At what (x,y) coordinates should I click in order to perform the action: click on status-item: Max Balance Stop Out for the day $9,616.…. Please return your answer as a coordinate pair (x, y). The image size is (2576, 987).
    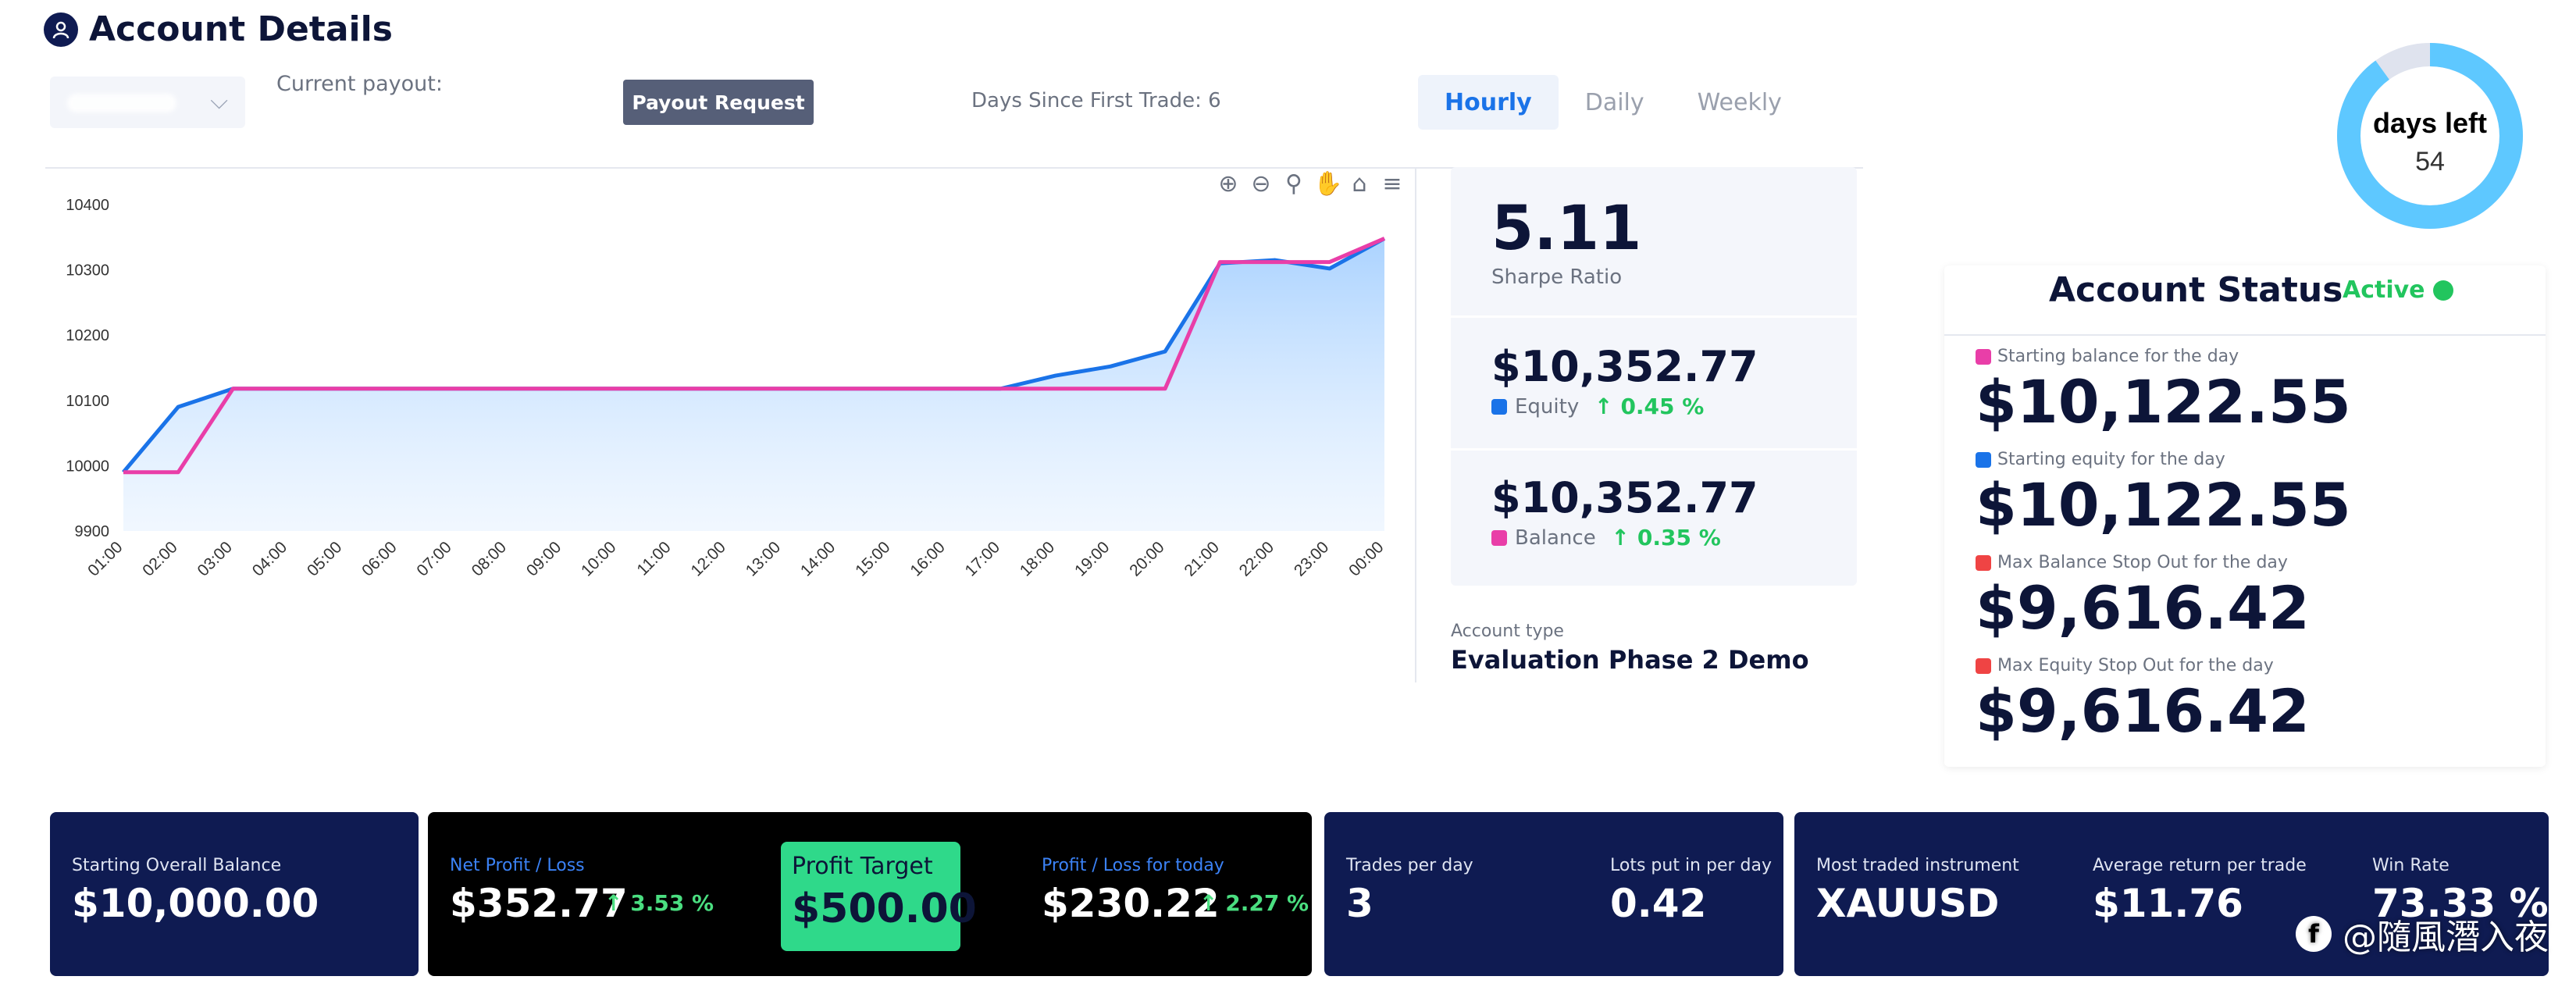
    Looking at the image, I should click on (2143, 596).